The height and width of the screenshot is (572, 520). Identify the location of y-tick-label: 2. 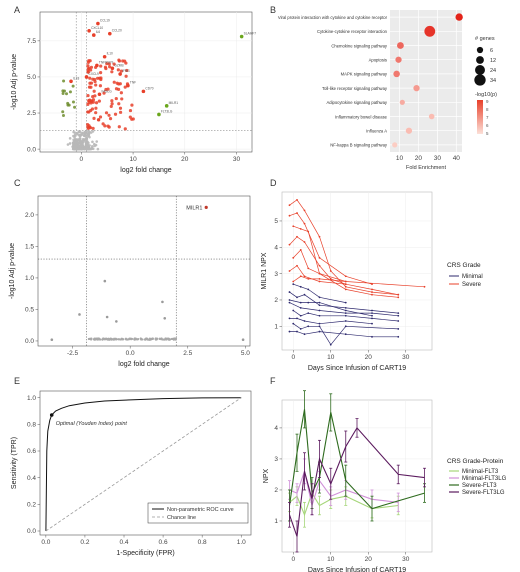
(276, 300).